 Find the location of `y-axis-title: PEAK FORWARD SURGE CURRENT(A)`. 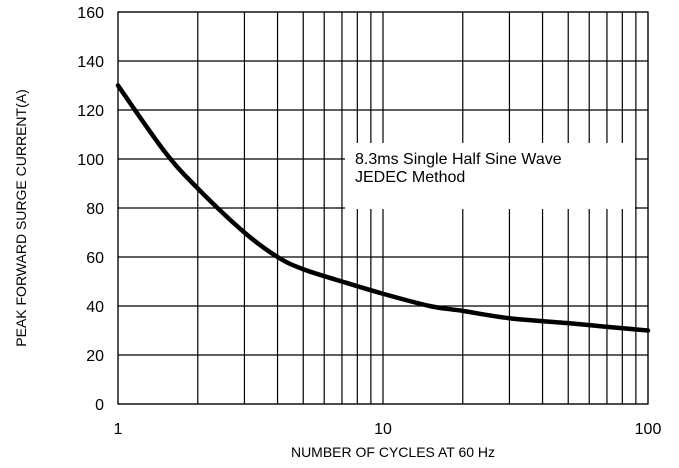

y-axis-title: PEAK FORWARD SURGE CURRENT(A) is located at coordinates (21, 217).